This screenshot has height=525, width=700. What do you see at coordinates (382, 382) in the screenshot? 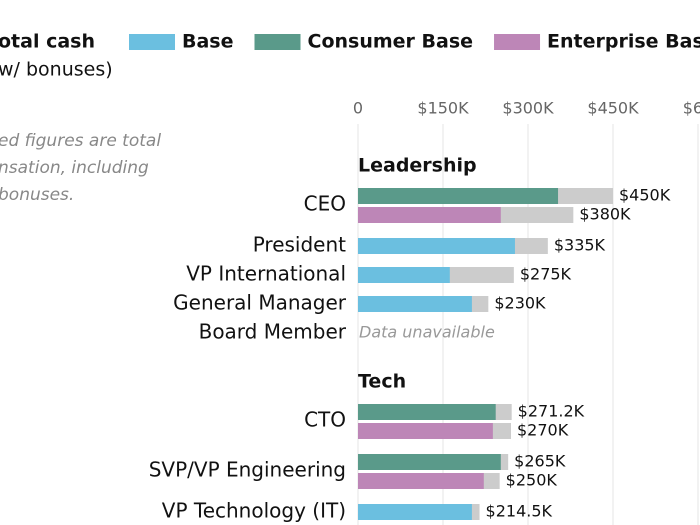
I see `group-header: Tech` at bounding box center [382, 382].